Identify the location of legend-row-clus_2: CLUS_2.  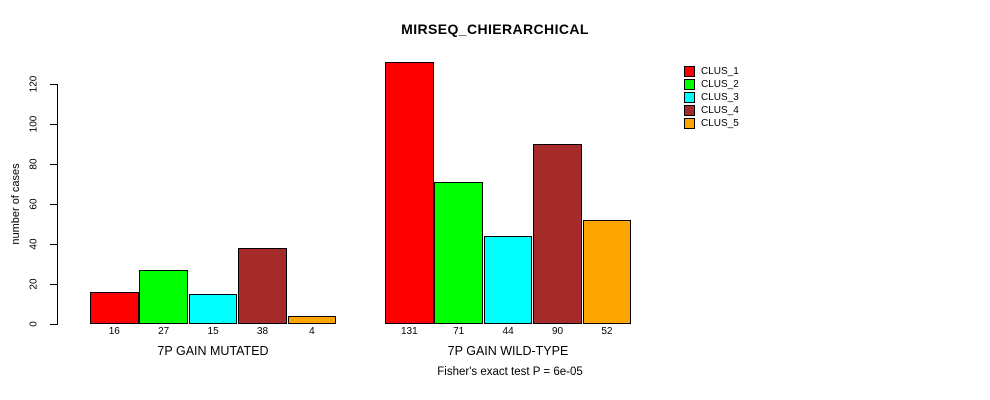
(711, 84).